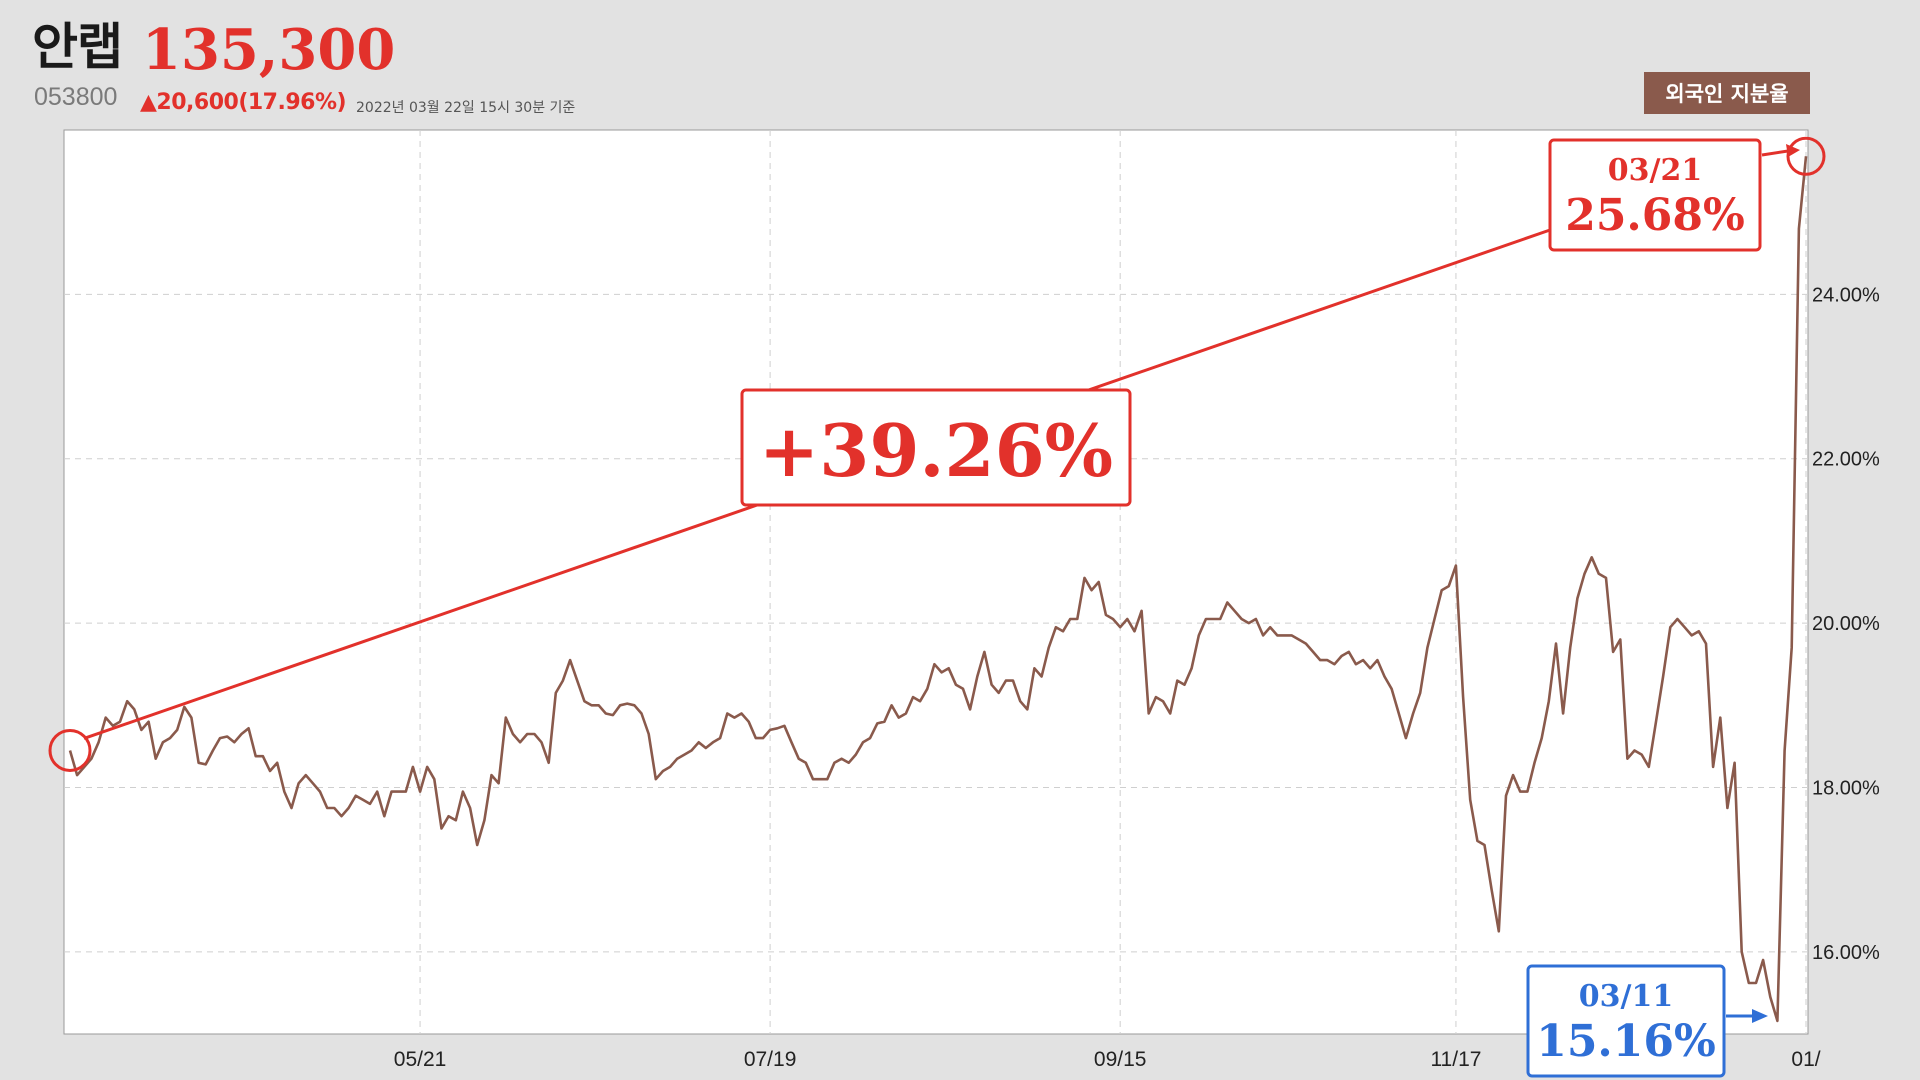 This screenshot has height=1080, width=1920. I want to click on y-tick-label: 18.00%, so click(1846, 788).